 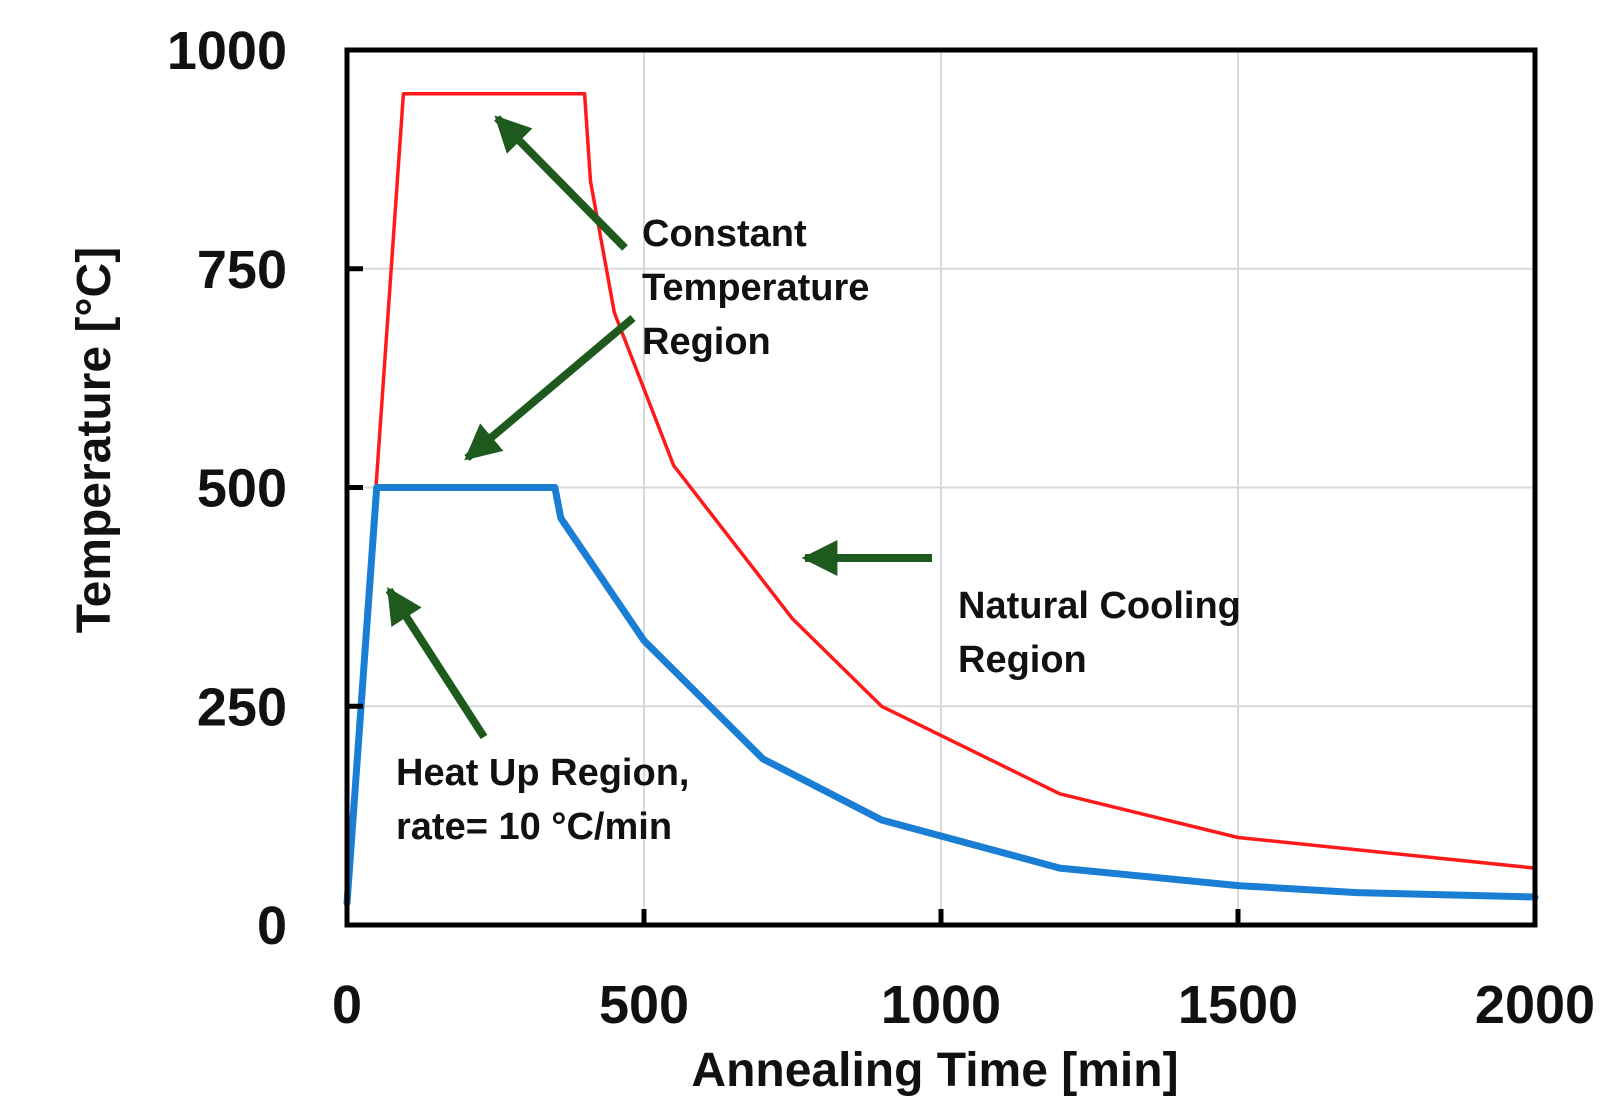 I want to click on annotation-heatup-2: rate= 10 °C/min, so click(x=534, y=827).